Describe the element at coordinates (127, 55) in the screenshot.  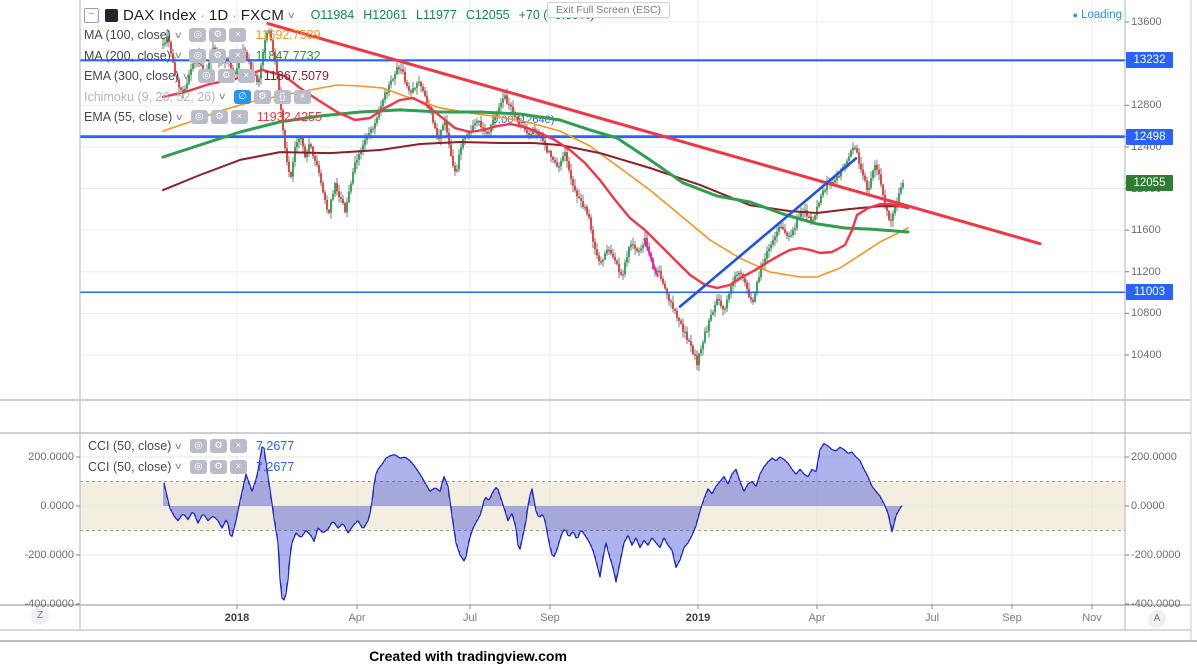
I see `indicator-name: MA (200, close)` at that location.